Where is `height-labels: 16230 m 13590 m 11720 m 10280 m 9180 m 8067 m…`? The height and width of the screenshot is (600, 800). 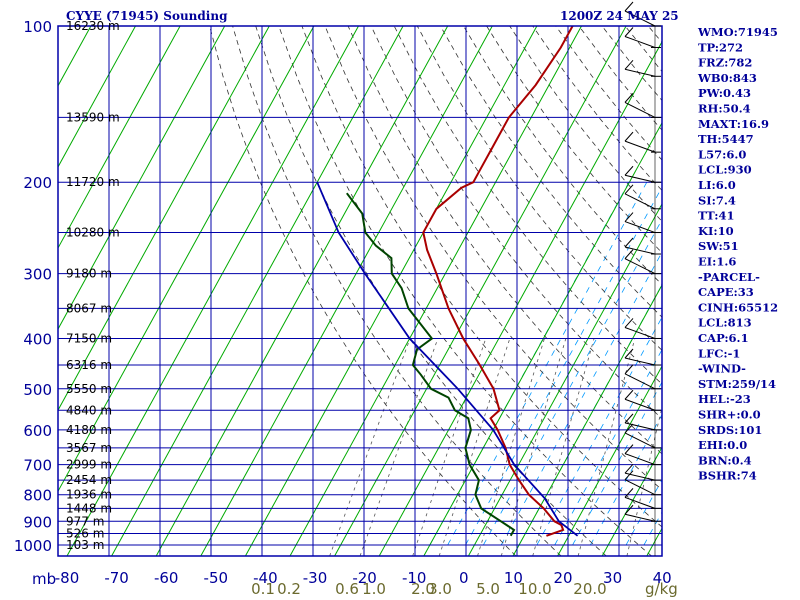
height-labels: 16230 m 13590 m 11720 m 10280 m 9180 m 8067 m… is located at coordinates (93, 285).